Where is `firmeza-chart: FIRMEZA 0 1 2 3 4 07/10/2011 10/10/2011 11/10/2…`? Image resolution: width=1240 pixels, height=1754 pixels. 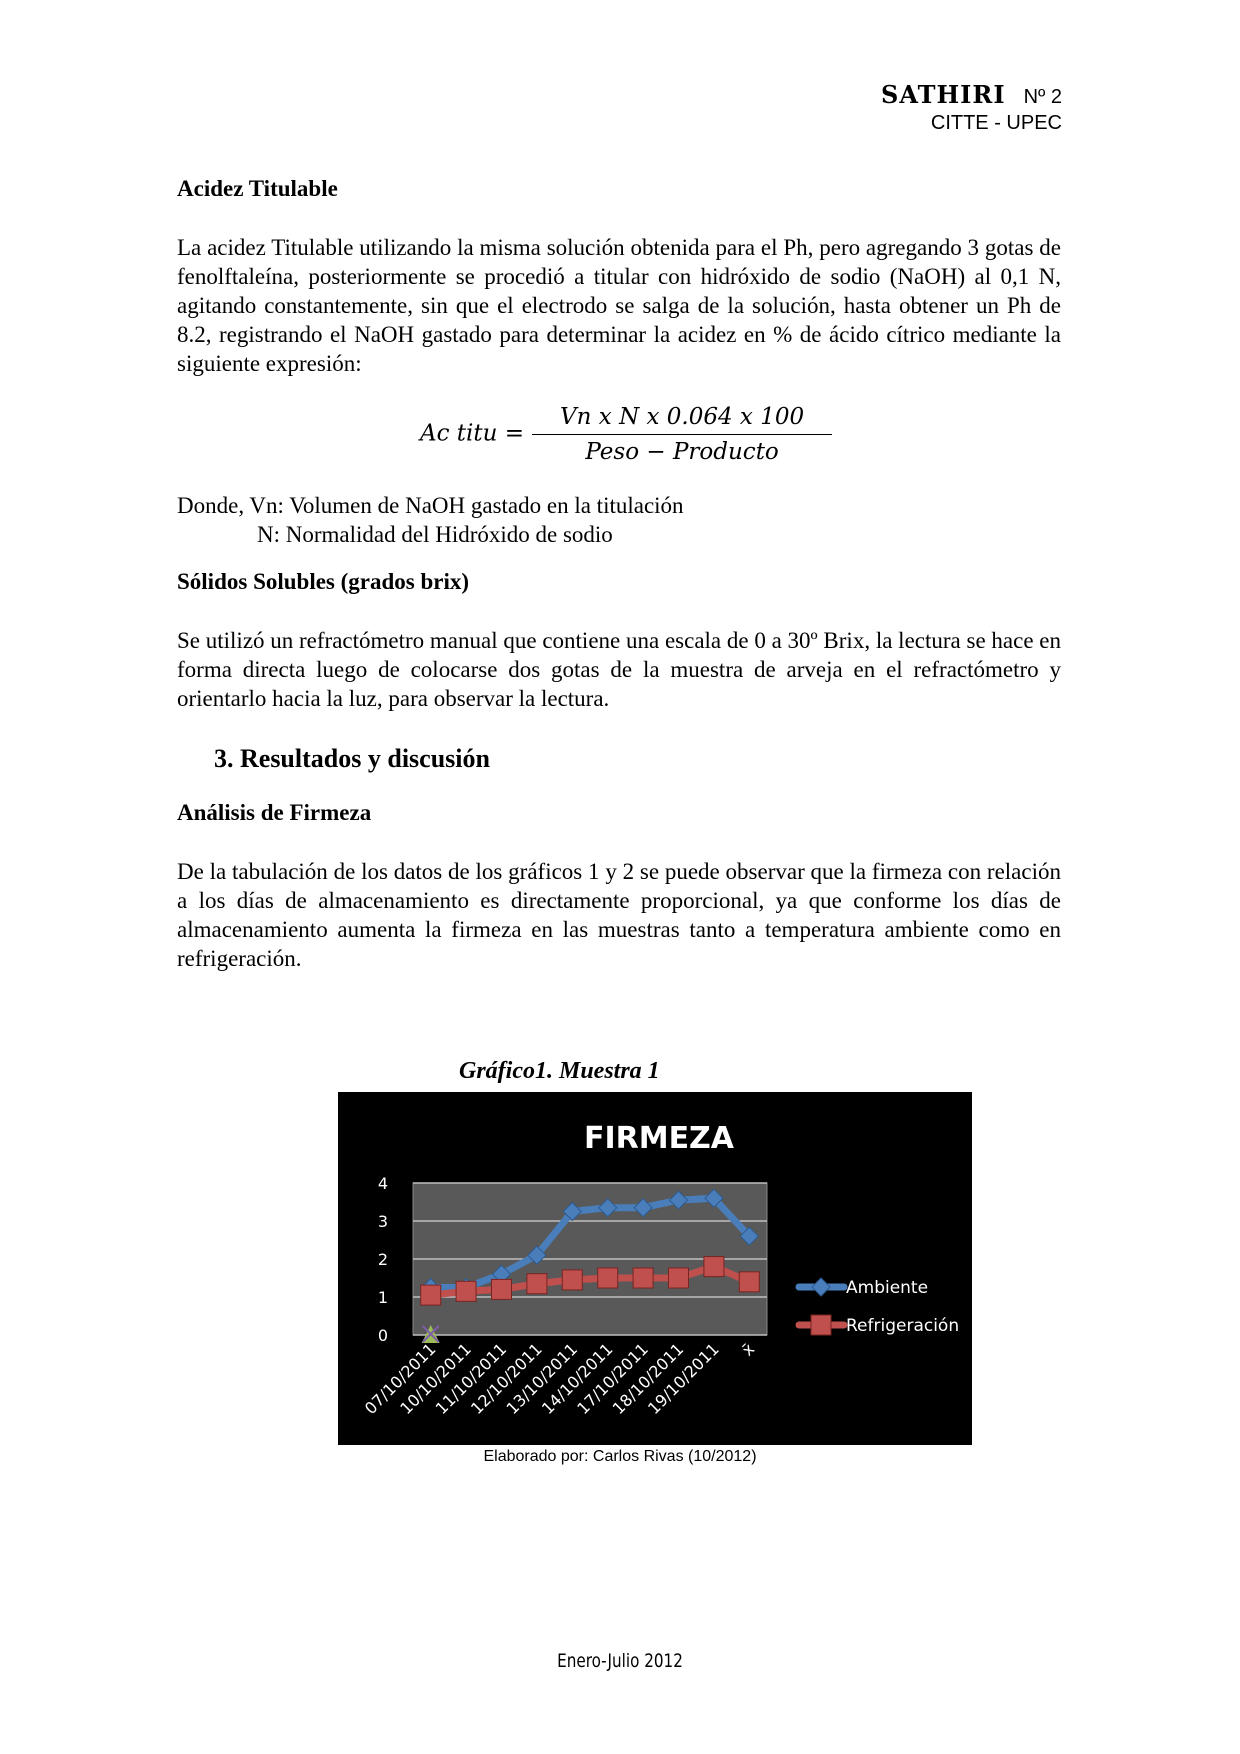
firmeza-chart: FIRMEZA 0 1 2 3 4 07/10/2011 10/10/2011 11/10/2… is located at coordinates (655, 1268).